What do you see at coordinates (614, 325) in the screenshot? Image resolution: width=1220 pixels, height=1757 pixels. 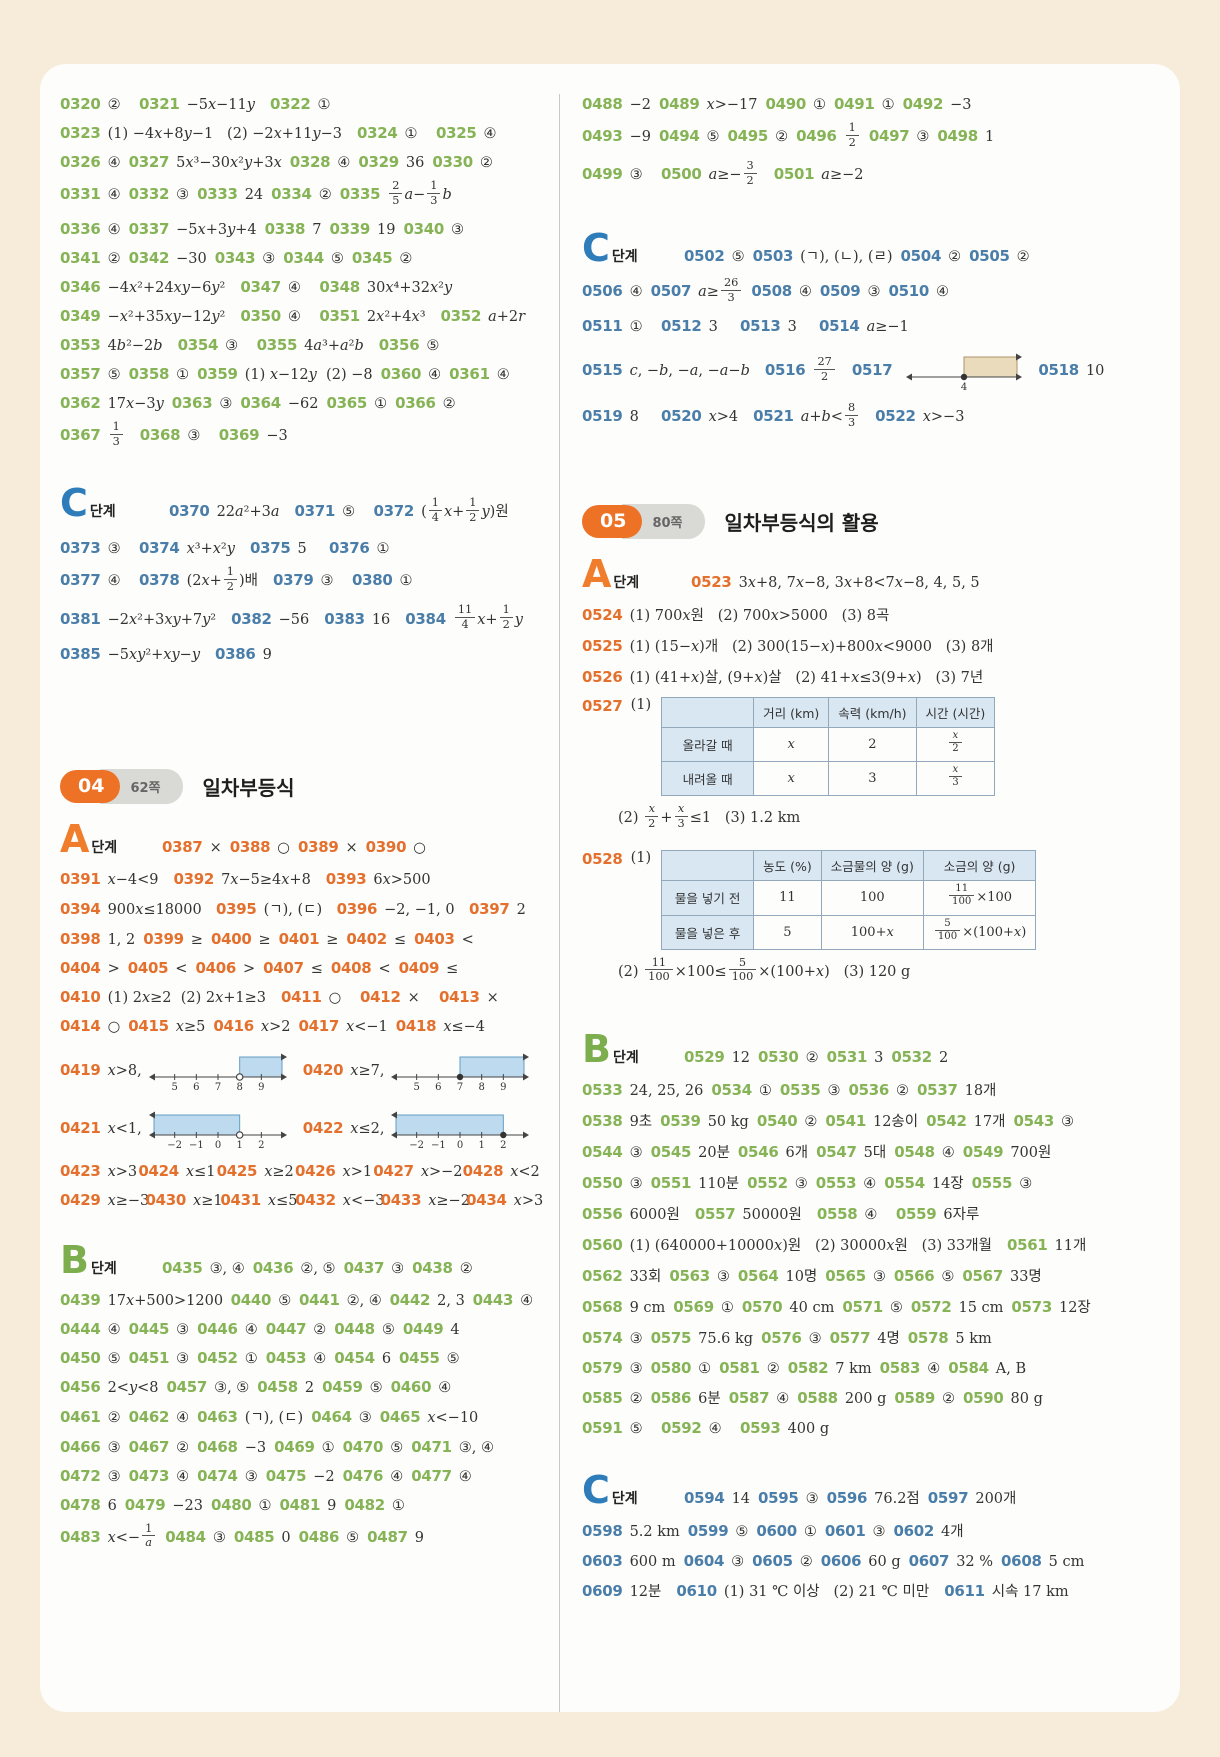 I see `answer-item: 0511 ①` at bounding box center [614, 325].